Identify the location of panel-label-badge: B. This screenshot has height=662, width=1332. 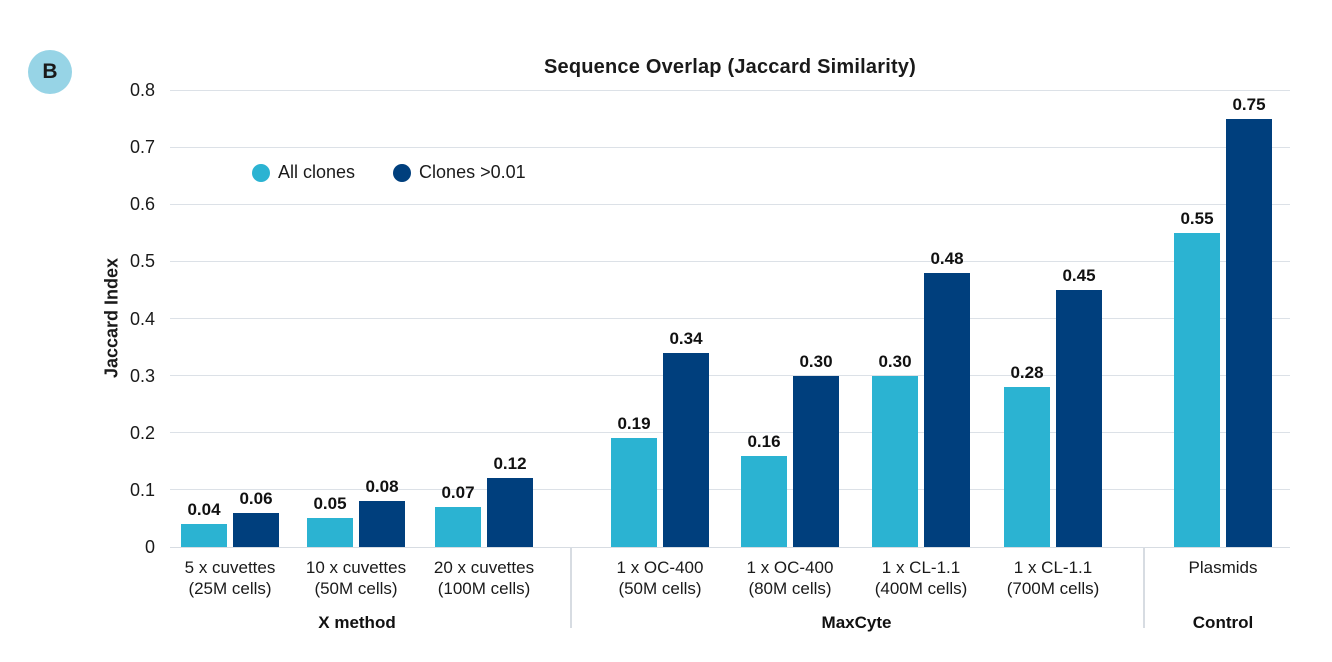
(50, 72).